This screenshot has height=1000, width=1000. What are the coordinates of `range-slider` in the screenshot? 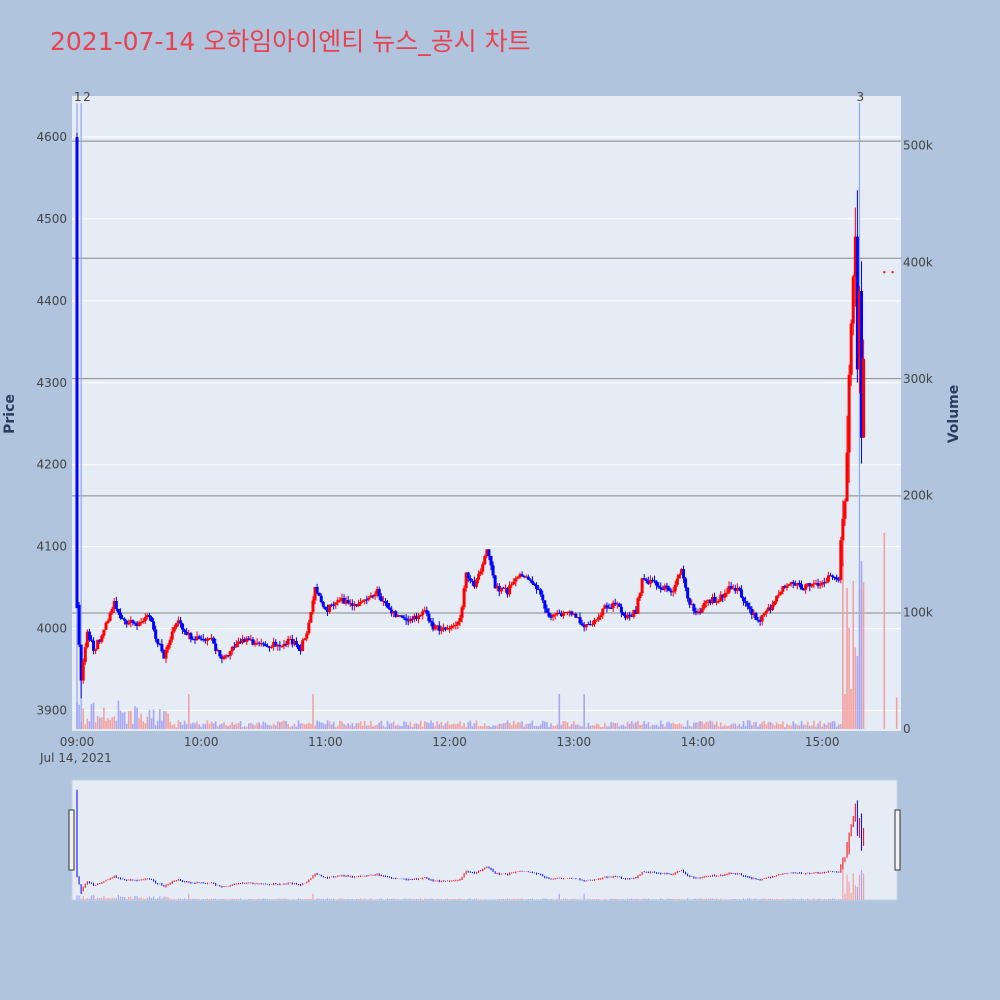 It's located at (484, 840).